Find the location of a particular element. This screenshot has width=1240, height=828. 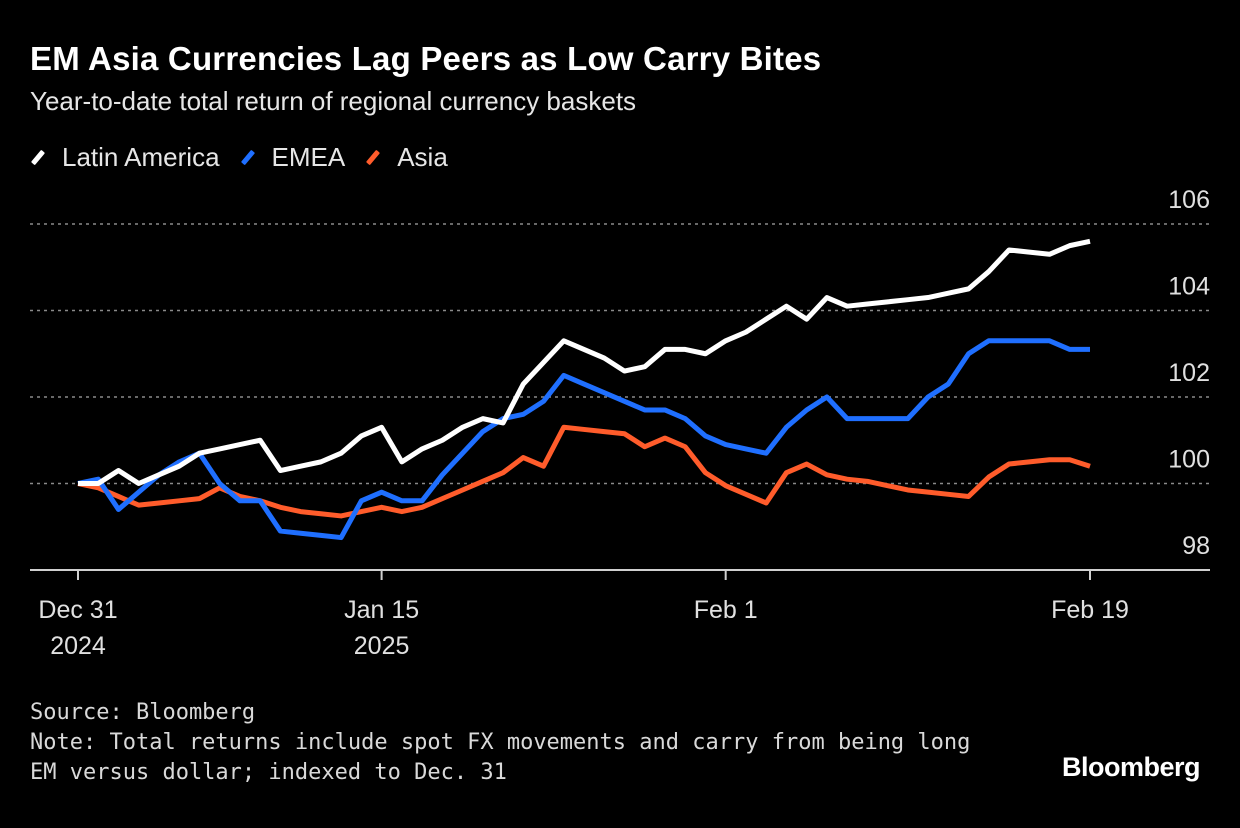

y-tick-label: 104 is located at coordinates (1189, 287).